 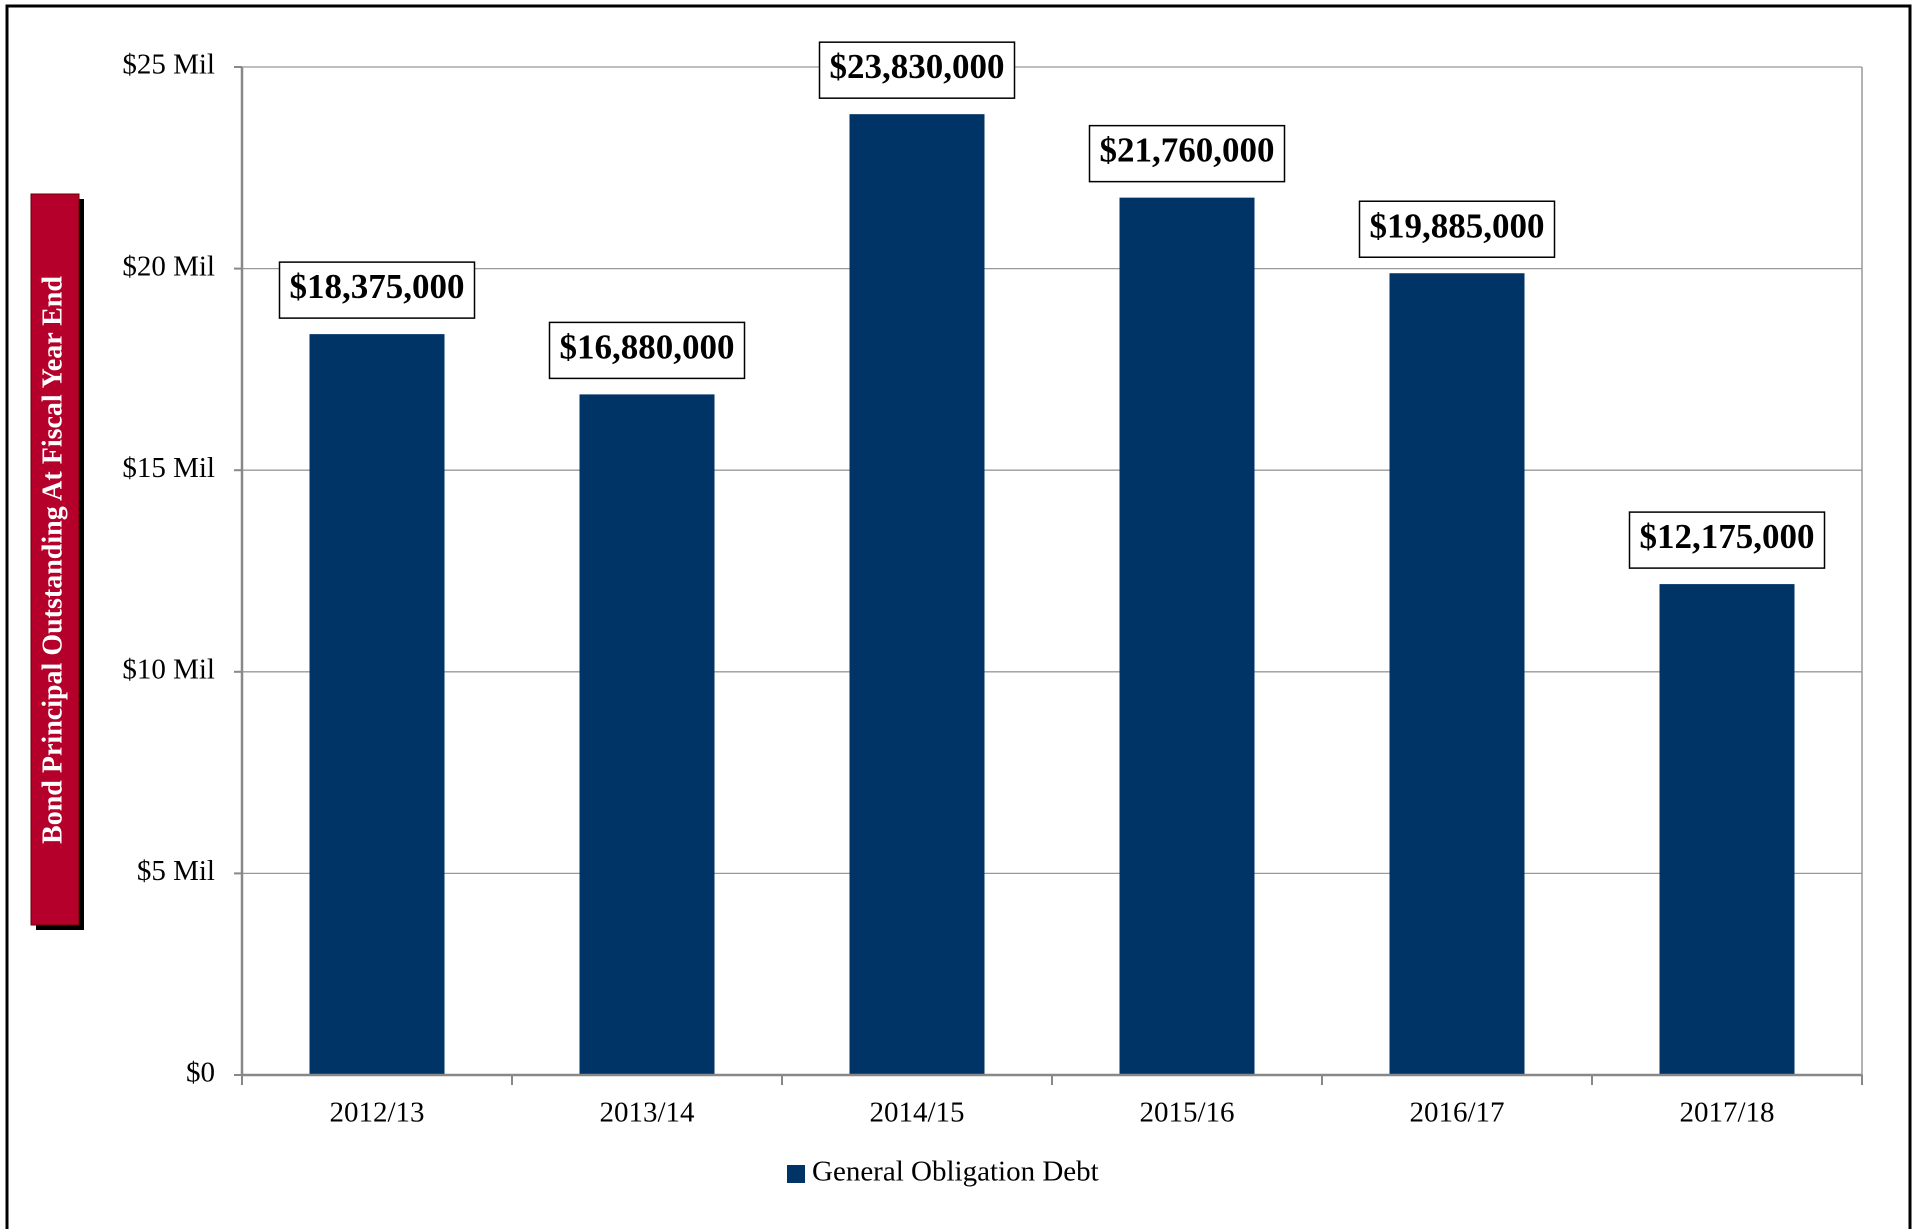 I want to click on x-tick-label: 2014/15, so click(x=916, y=1113).